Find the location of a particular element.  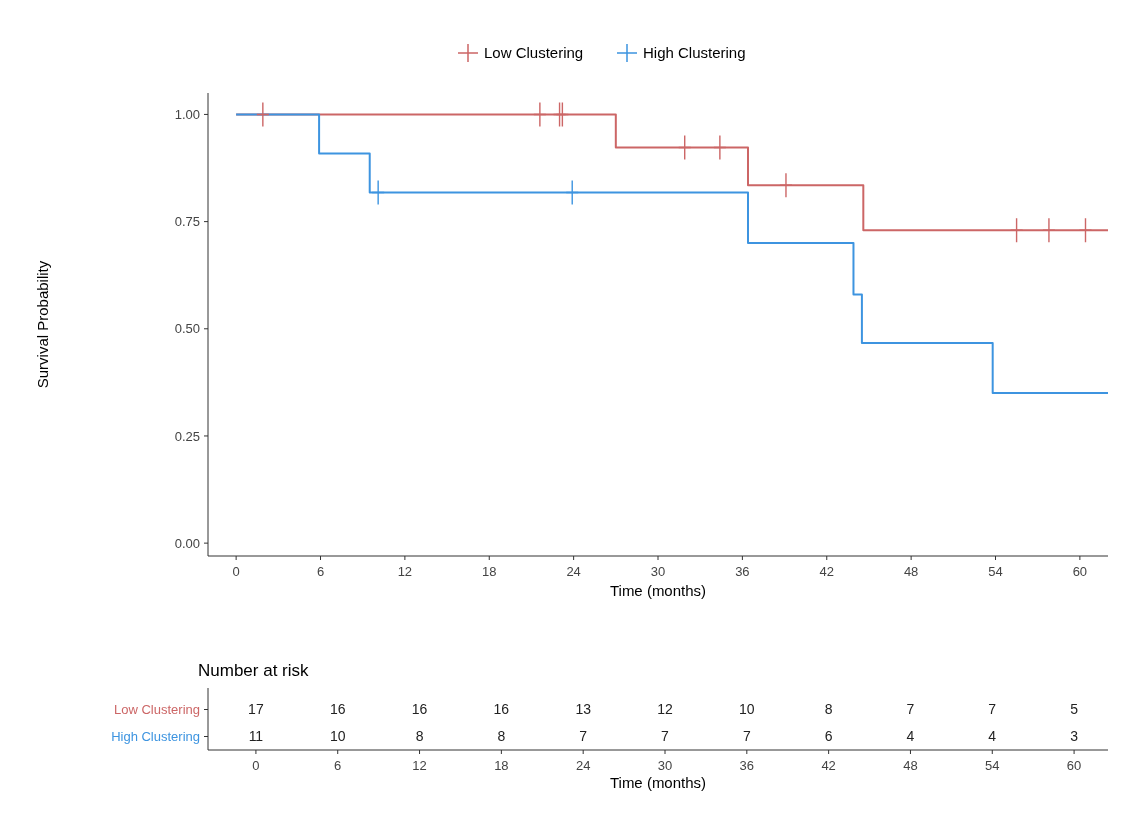

data-label: 6 is located at coordinates (828, 736).